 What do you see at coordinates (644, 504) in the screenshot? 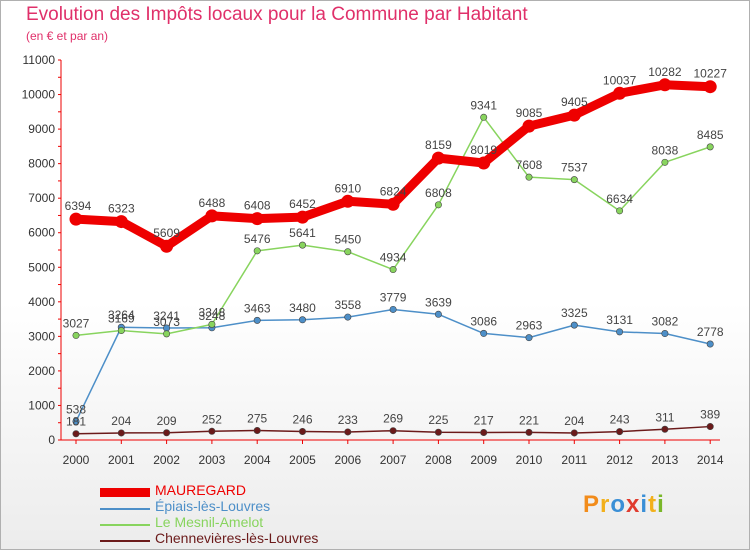
I see `logo-letter: i` at bounding box center [644, 504].